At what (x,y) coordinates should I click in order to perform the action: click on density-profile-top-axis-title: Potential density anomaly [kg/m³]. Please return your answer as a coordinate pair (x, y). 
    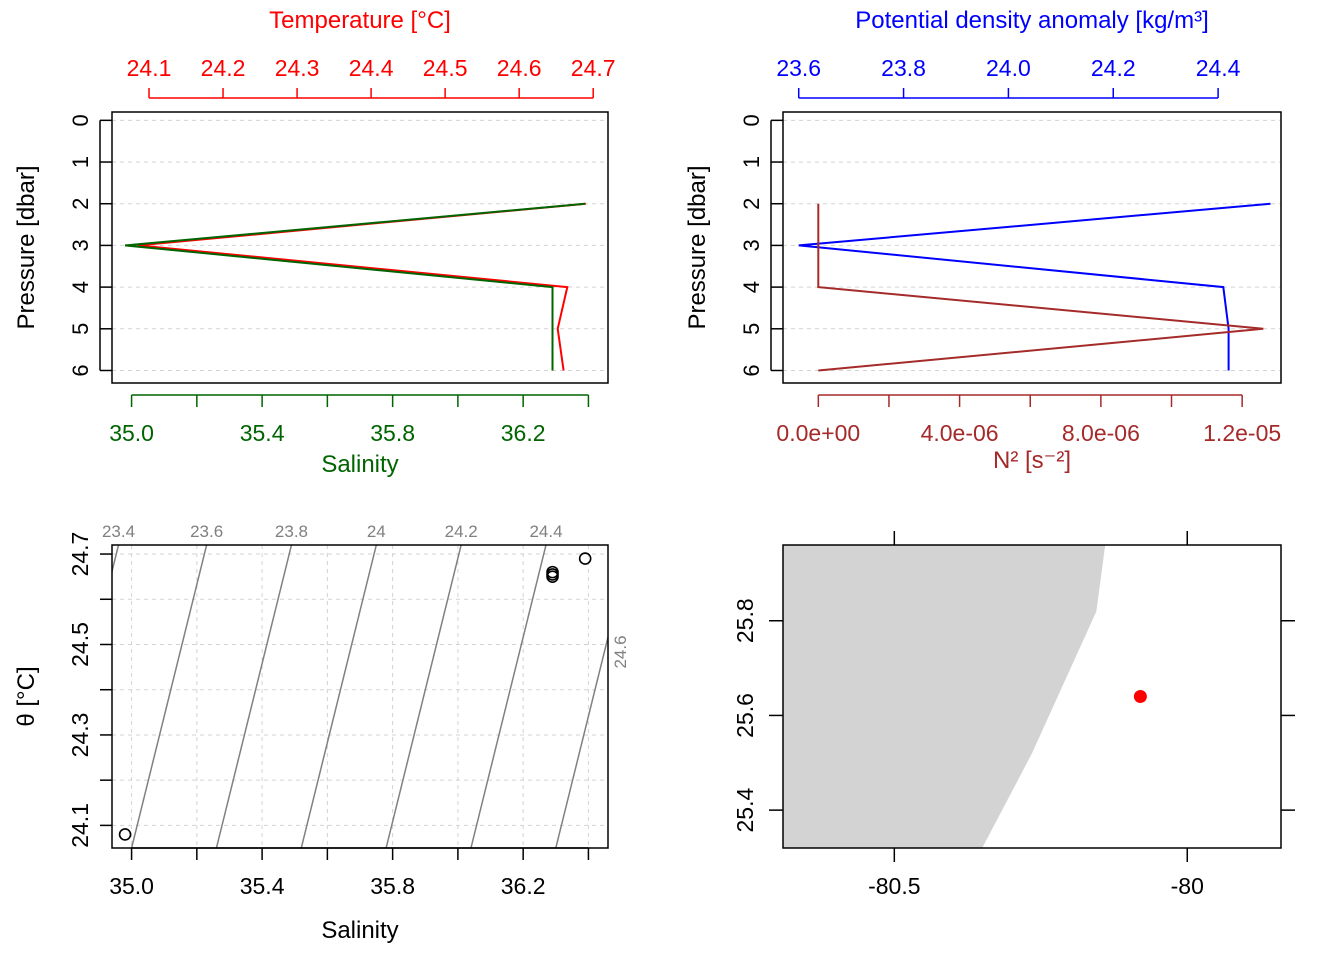
    Looking at the image, I should click on (1032, 20).